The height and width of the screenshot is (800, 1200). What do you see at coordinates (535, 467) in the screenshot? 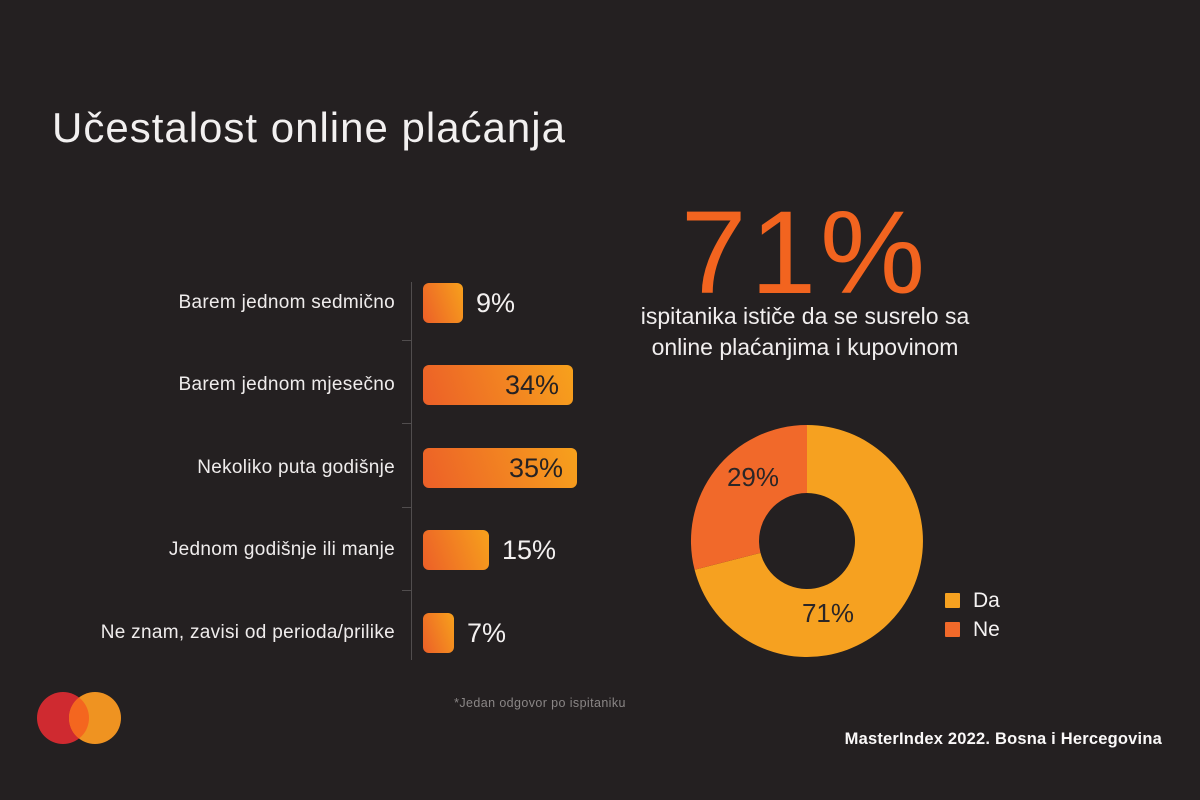
I see `bar-value-label: 35%` at bounding box center [535, 467].